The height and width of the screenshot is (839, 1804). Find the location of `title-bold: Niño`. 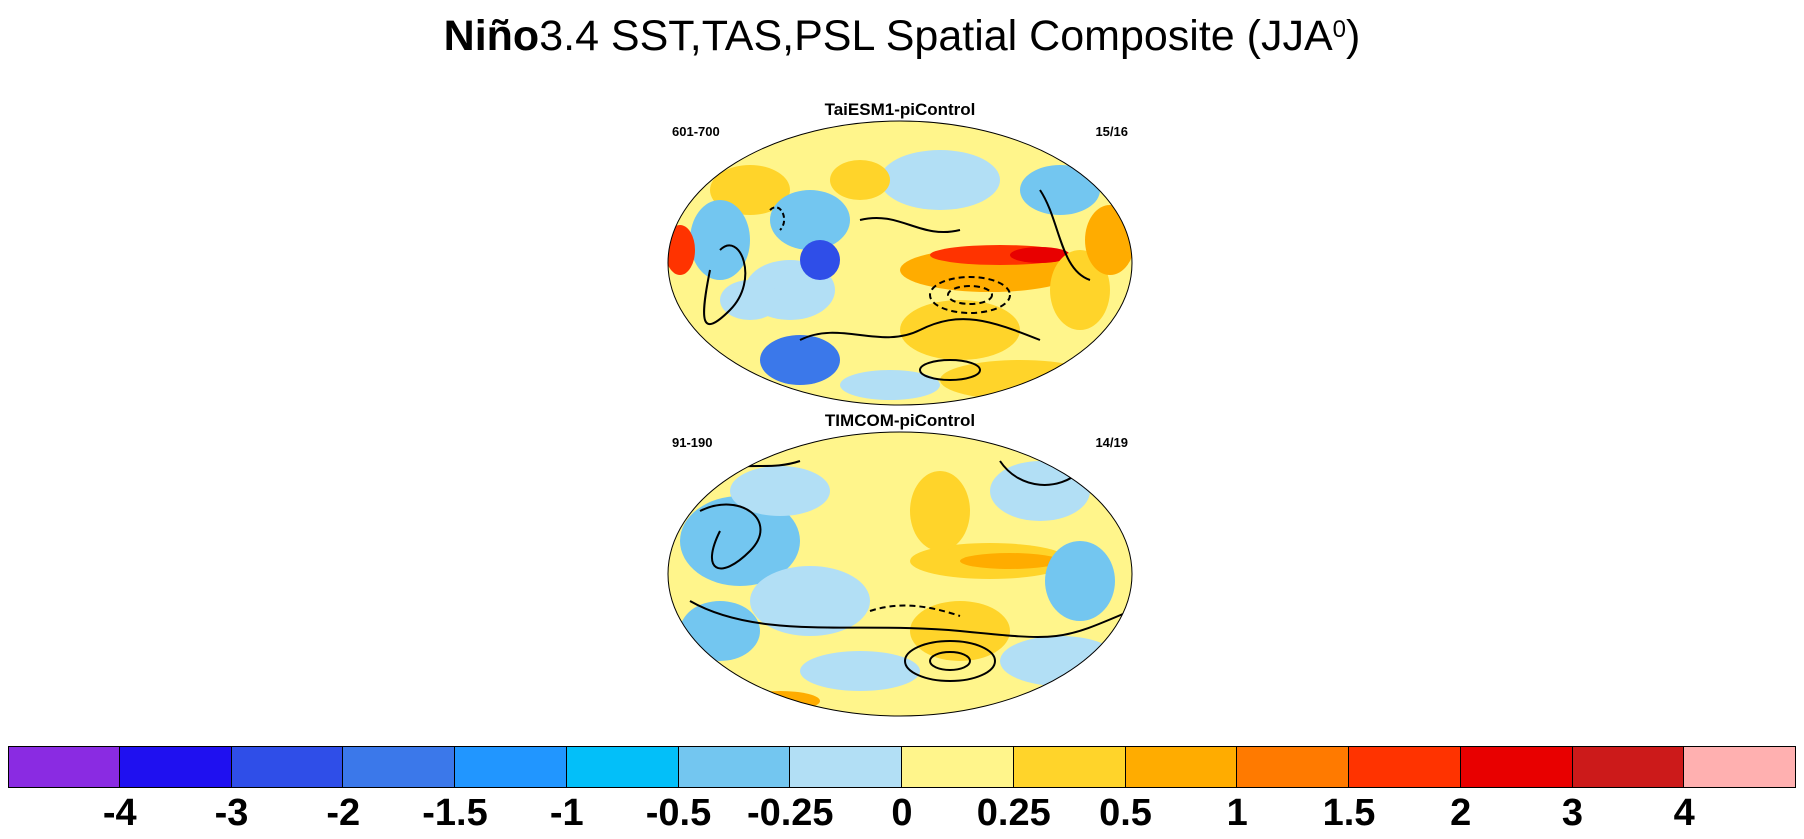

title-bold: Niño is located at coordinates (491, 36).